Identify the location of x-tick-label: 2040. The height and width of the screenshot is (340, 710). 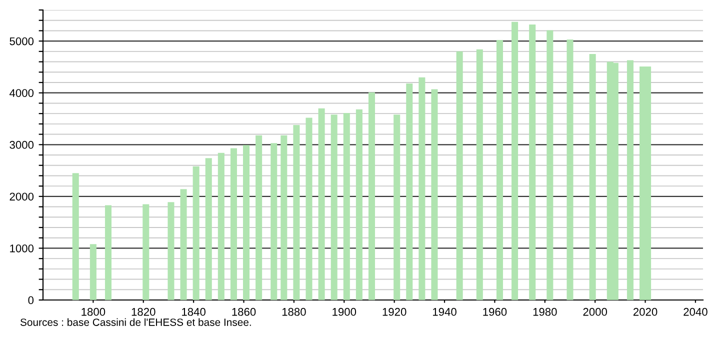
(696, 312).